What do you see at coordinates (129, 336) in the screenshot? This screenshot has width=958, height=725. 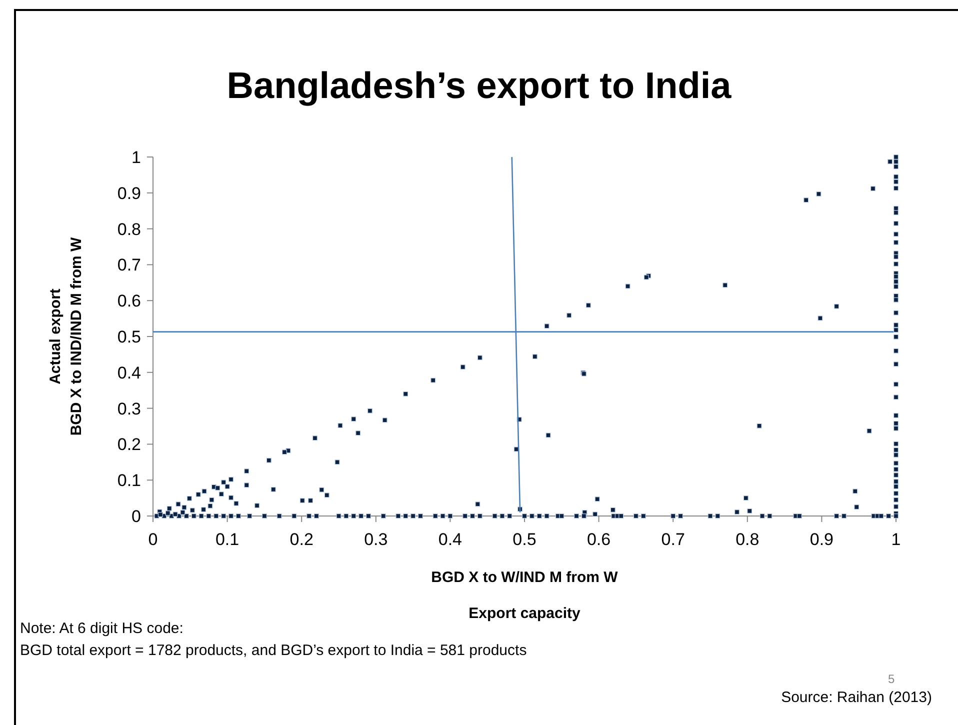 I see `y-tick-label: 0.5` at bounding box center [129, 336].